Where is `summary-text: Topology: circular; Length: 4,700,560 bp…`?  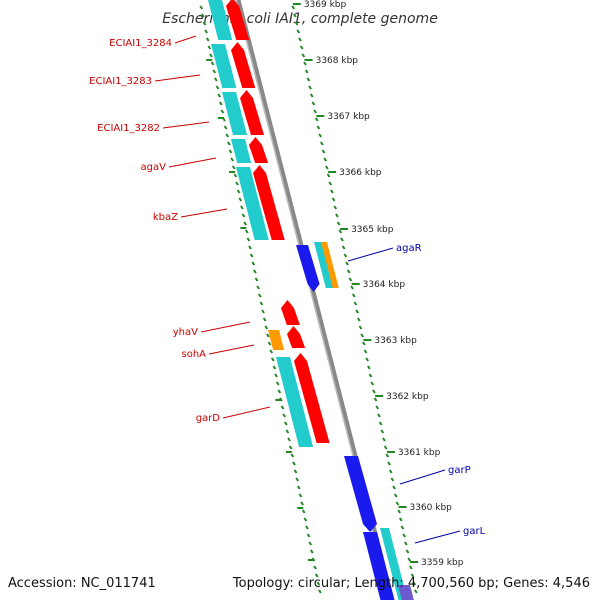 summary-text: Topology: circular; Length: 4,700,560 bp… is located at coordinates (411, 583).